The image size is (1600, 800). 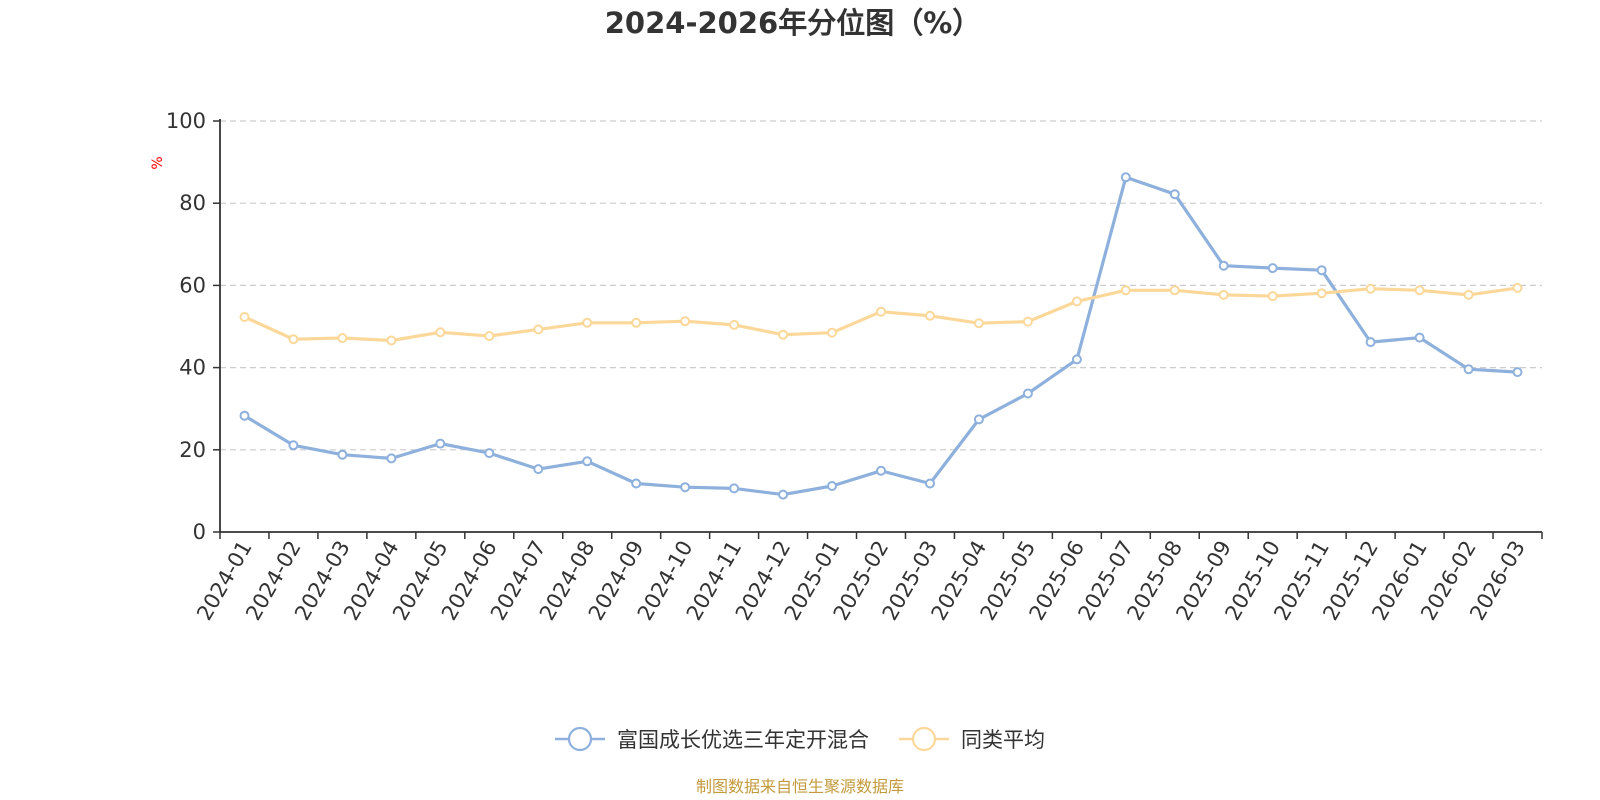 I want to click on chart-title: 2024-2026年分位图（%）, so click(x=793, y=23).